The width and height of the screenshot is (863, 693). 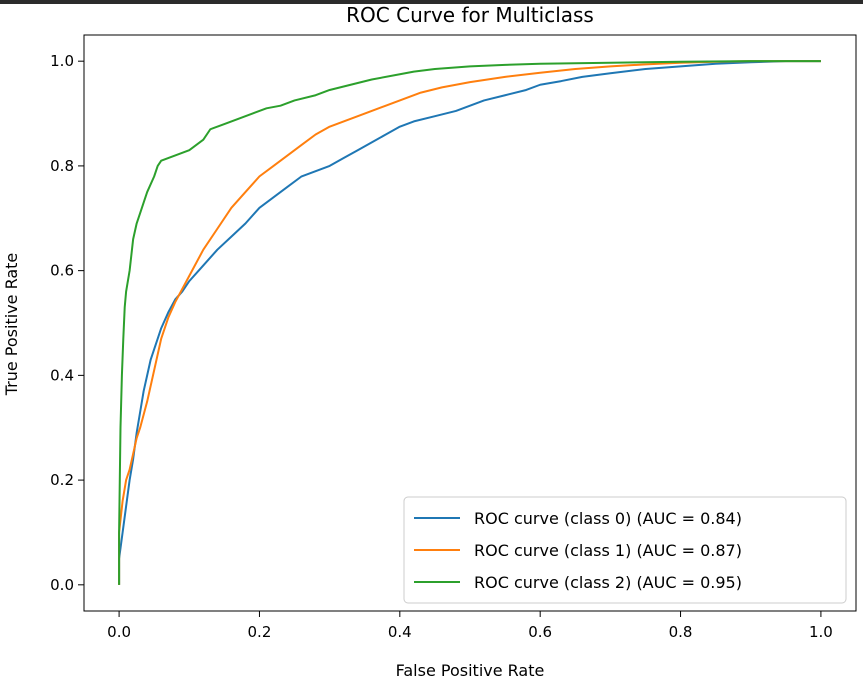 I want to click on x-tick-label: 0.2, so click(x=260, y=632).